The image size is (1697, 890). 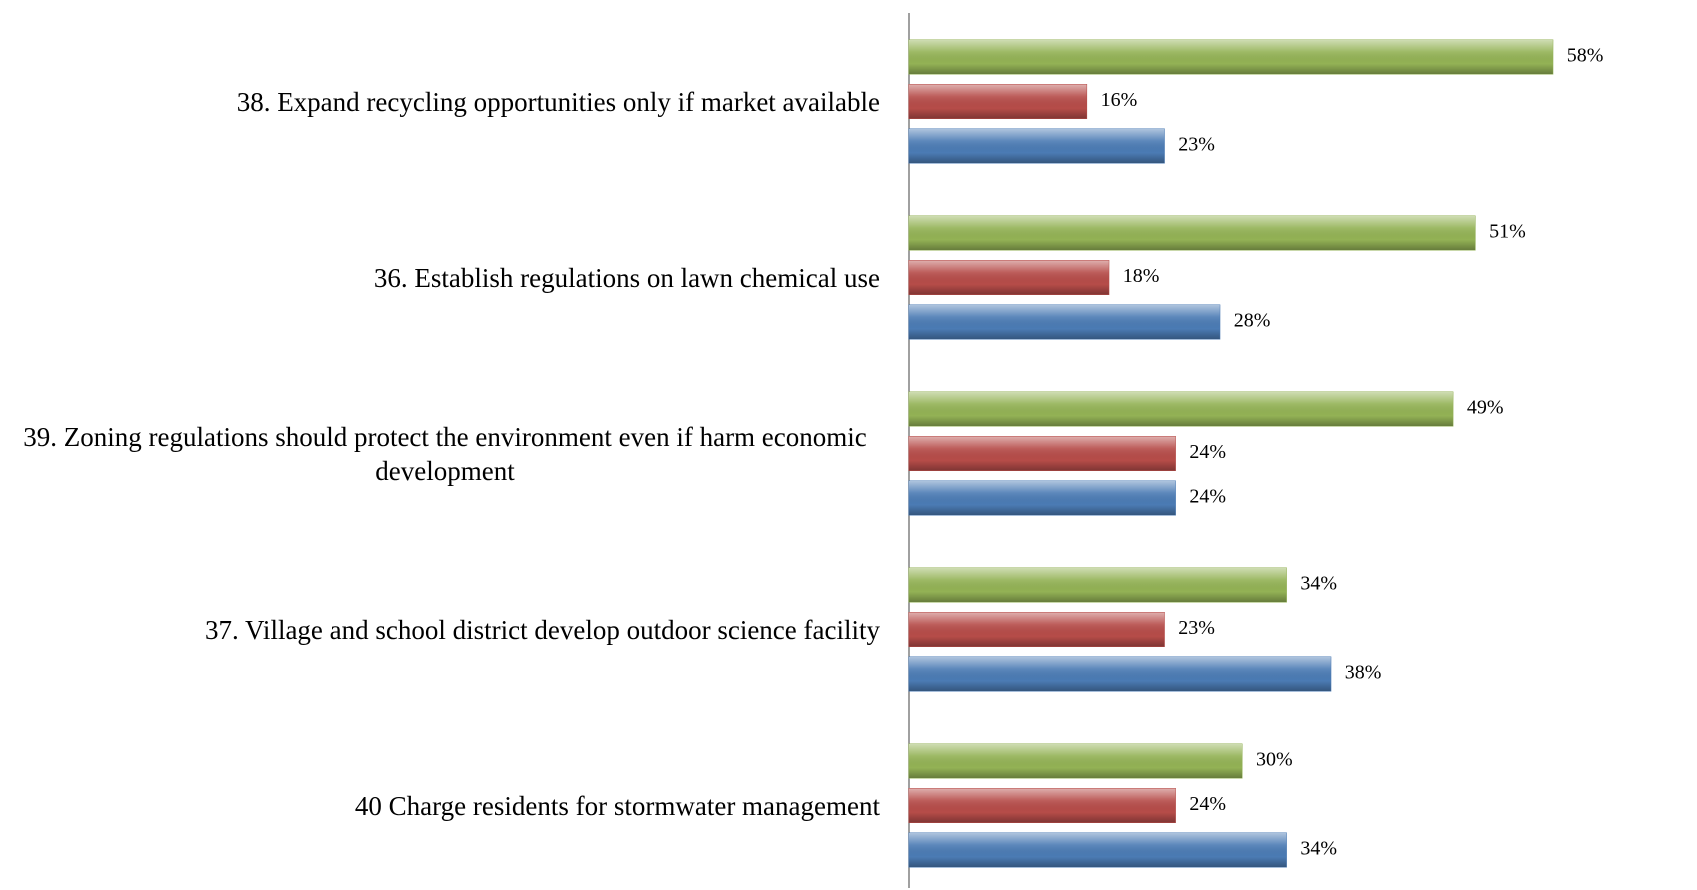 I want to click on value-label: 49%, so click(x=1485, y=408).